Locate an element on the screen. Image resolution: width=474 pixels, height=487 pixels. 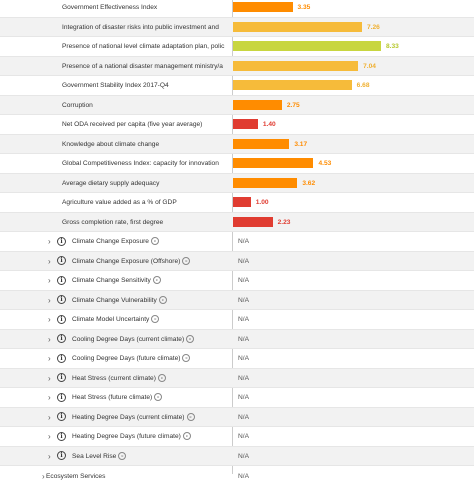
indicator-name: Climate Change Sensitivity is located at coordinates (111, 280).